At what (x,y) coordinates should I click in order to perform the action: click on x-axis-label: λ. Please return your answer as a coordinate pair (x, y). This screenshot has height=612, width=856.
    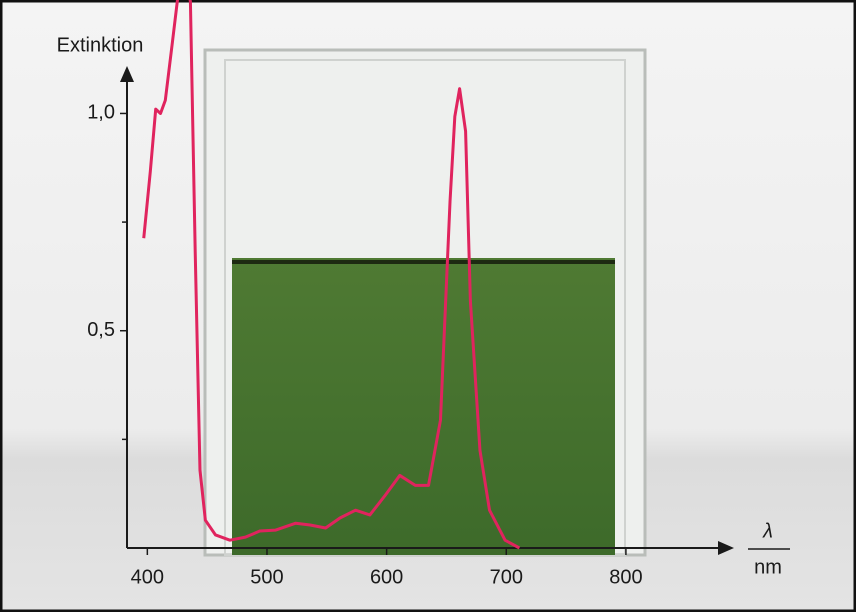
    Looking at the image, I should click on (767, 531).